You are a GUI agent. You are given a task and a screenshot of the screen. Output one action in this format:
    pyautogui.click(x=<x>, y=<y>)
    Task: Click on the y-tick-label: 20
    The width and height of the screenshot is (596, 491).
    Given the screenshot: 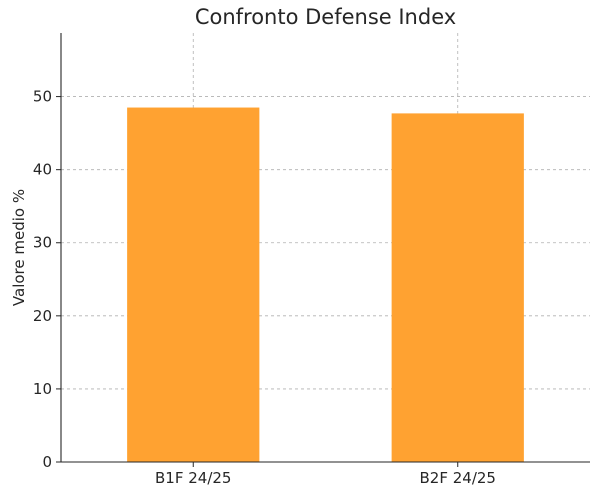 What is the action you would take?
    pyautogui.click(x=42, y=316)
    